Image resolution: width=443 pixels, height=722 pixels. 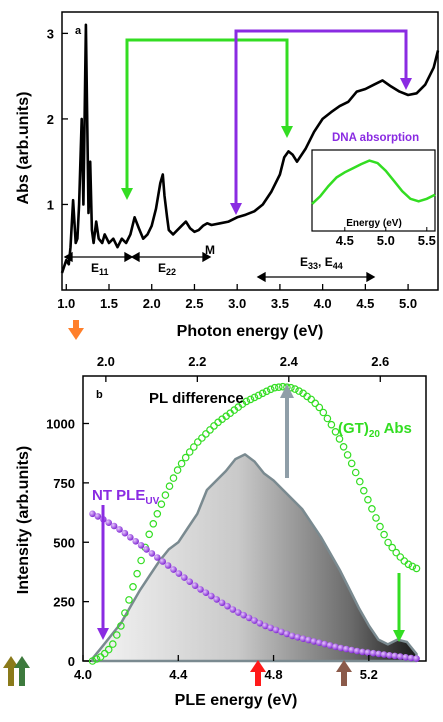 What do you see at coordinates (406, 84) in the screenshot?
I see `purple-arrowhead-right` at bounding box center [406, 84].